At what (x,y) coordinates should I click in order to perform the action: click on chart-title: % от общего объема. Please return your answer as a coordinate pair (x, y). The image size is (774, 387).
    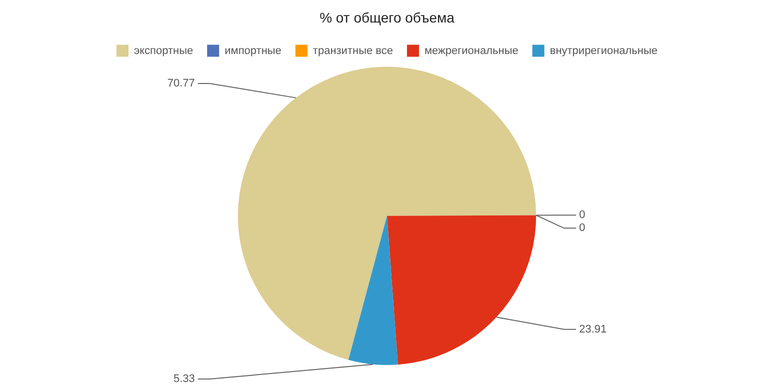
    Looking at the image, I should click on (387, 17).